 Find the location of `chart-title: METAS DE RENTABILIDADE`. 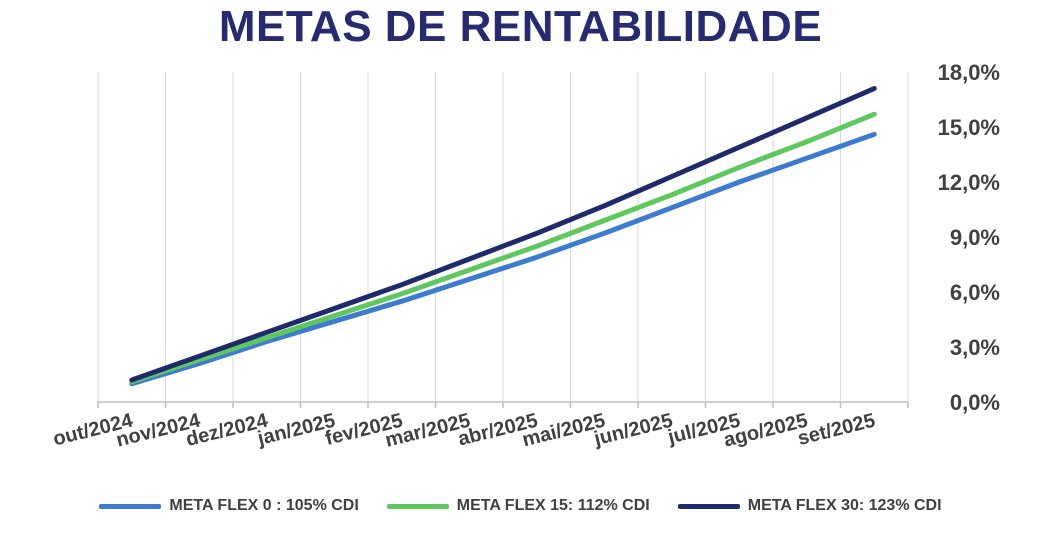

chart-title: METAS DE RENTABILIDADE is located at coordinates (520, 26).